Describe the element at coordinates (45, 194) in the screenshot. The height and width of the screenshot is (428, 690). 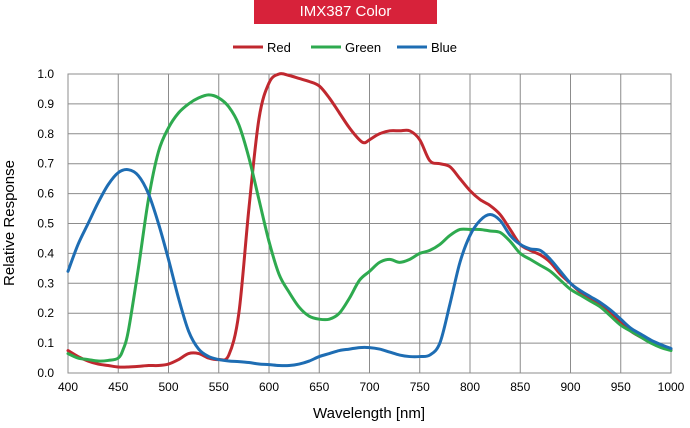
I see `y-tick-label: 0.6` at that location.